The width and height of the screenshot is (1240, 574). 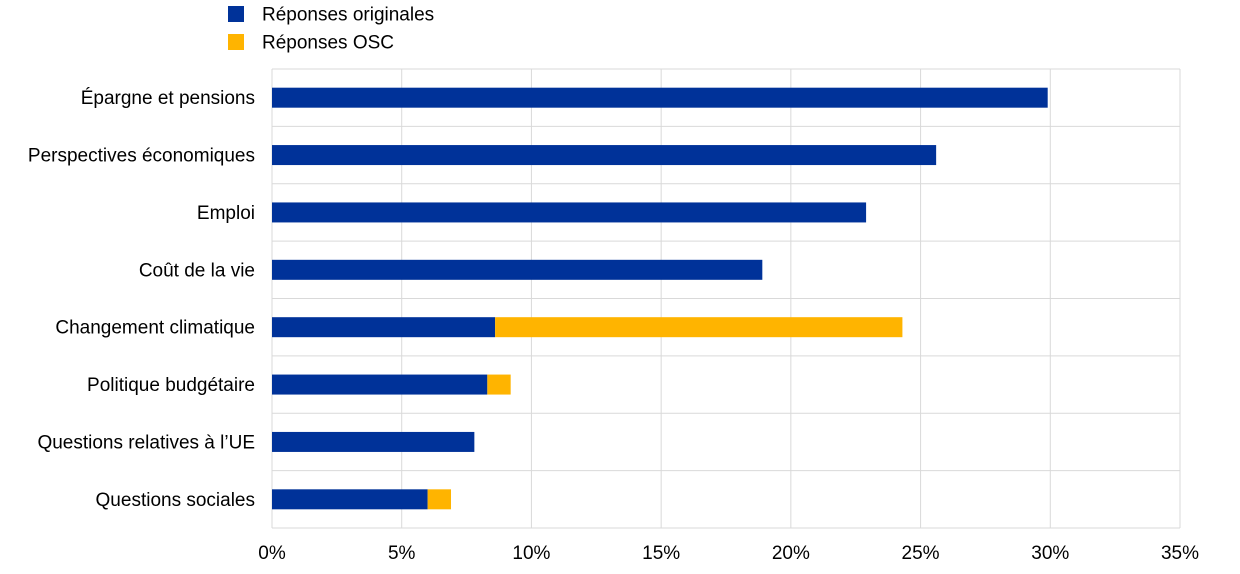 What do you see at coordinates (141, 156) in the screenshot?
I see `category-label: Perspectives économiques` at bounding box center [141, 156].